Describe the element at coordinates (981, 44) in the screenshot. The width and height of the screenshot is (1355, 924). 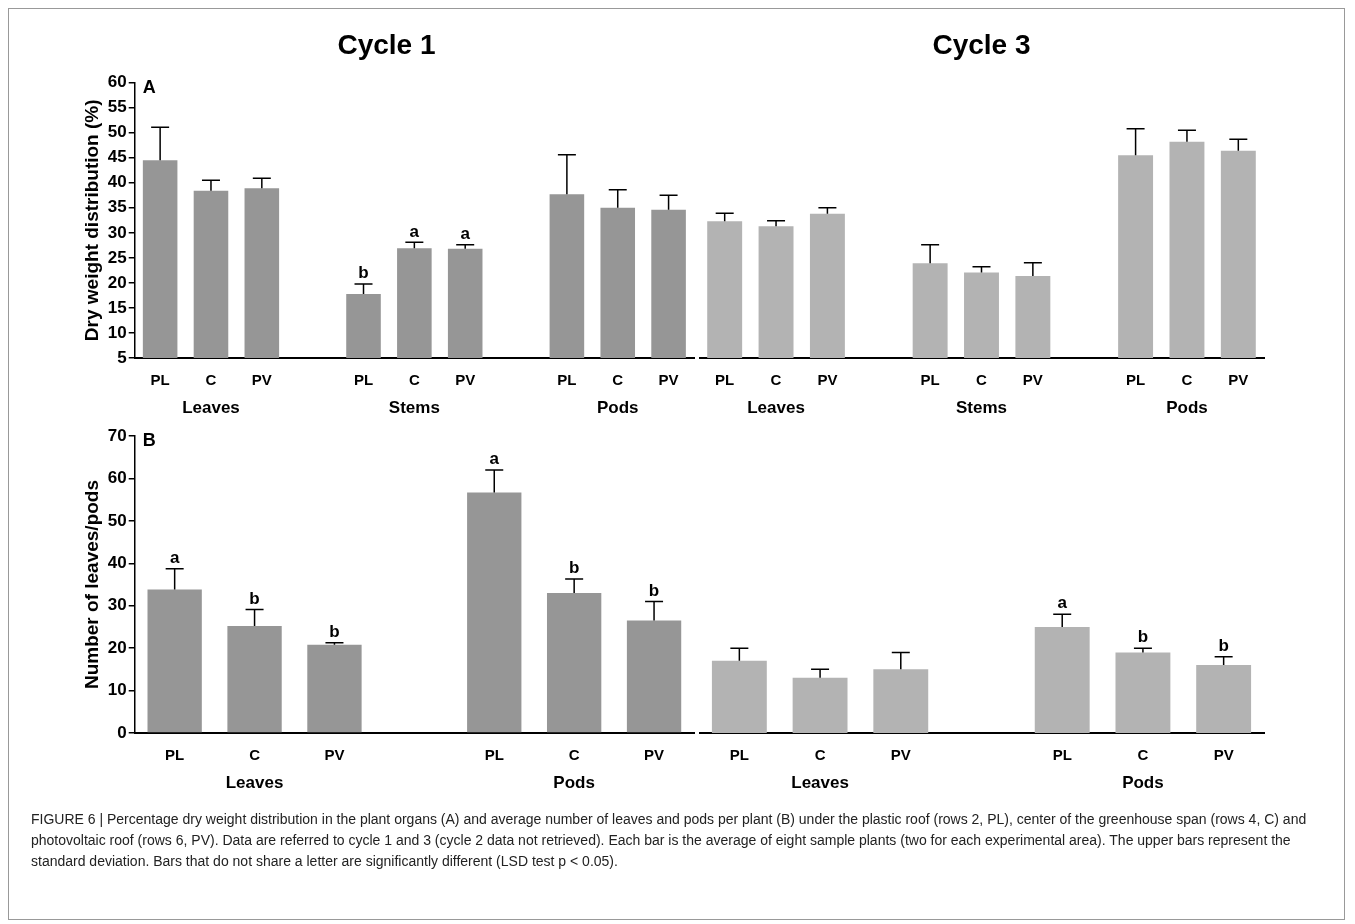
I see `chart-title: Cycle 3` at that location.